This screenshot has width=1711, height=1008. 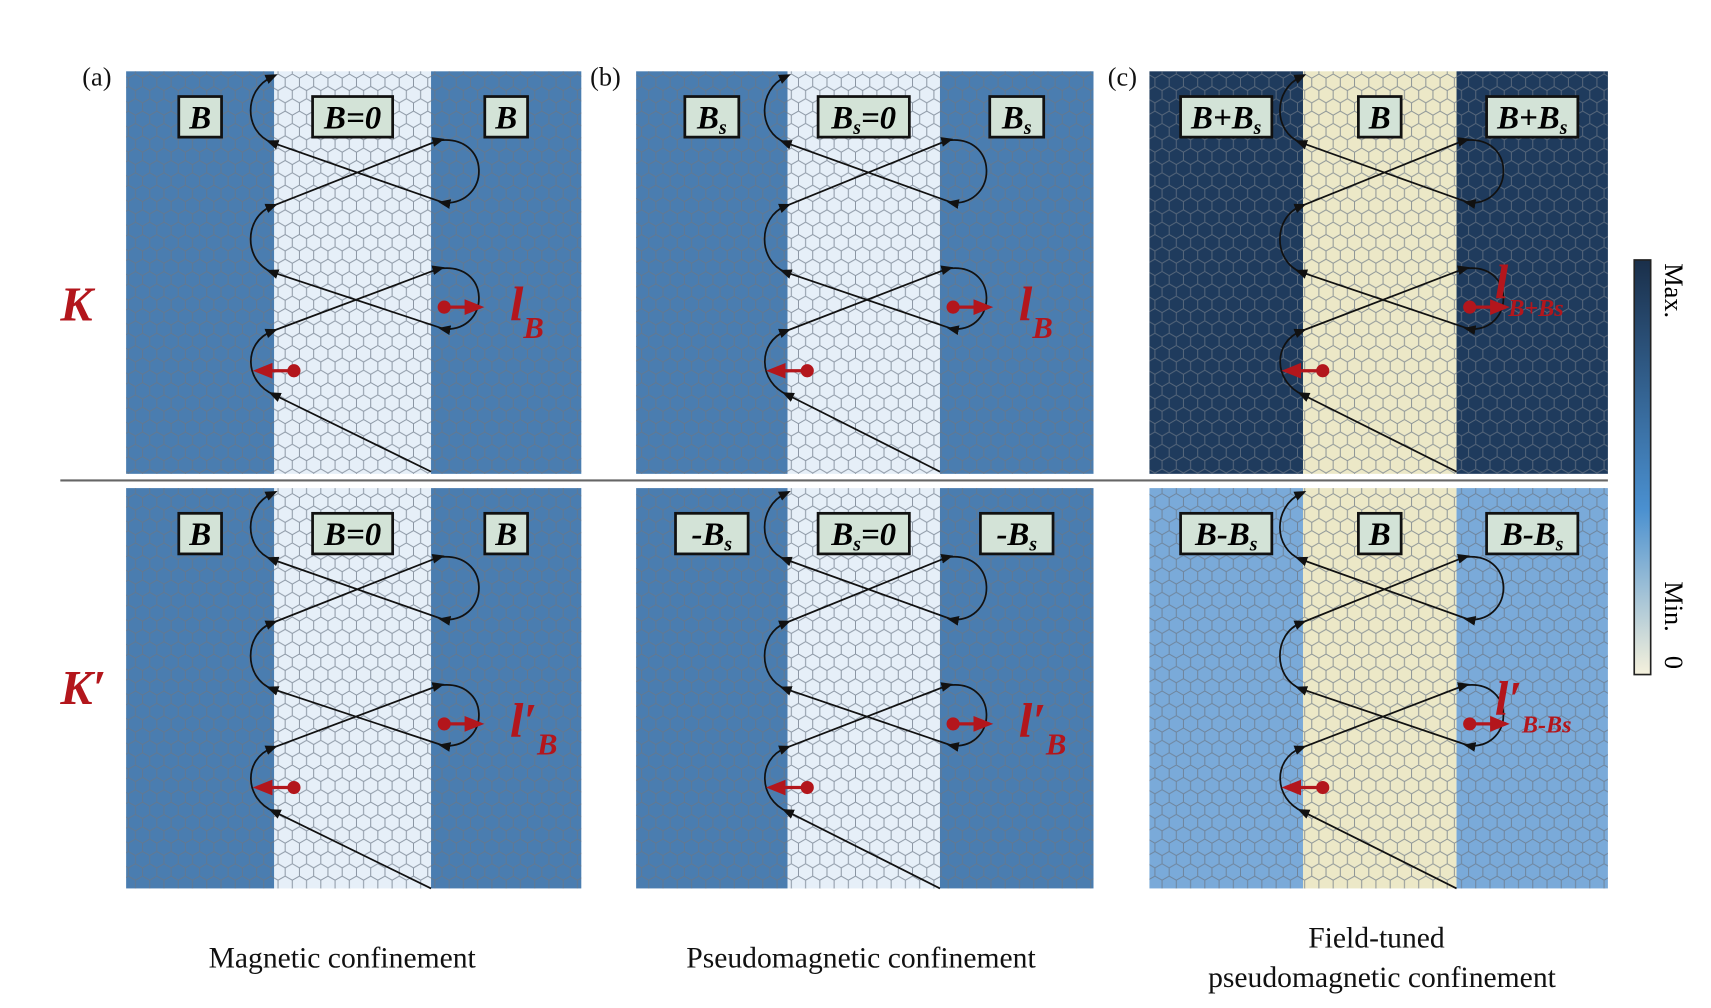 What do you see at coordinates (861, 958) in the screenshot?
I see `panel-caption: Pseudomagnetic confinement` at bounding box center [861, 958].